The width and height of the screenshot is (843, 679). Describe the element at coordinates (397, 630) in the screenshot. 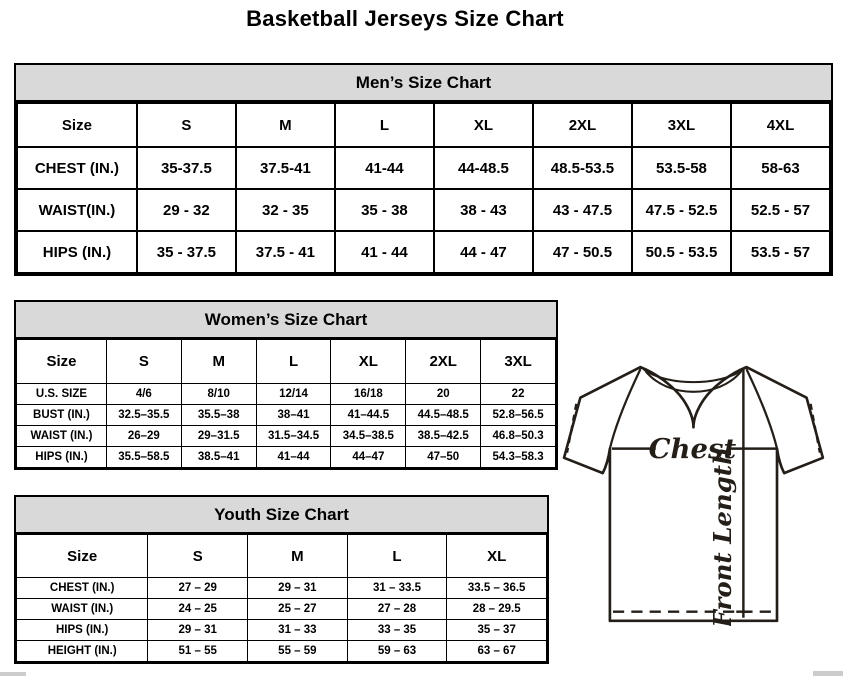

I see `value-cell: 33 – 35` at that location.